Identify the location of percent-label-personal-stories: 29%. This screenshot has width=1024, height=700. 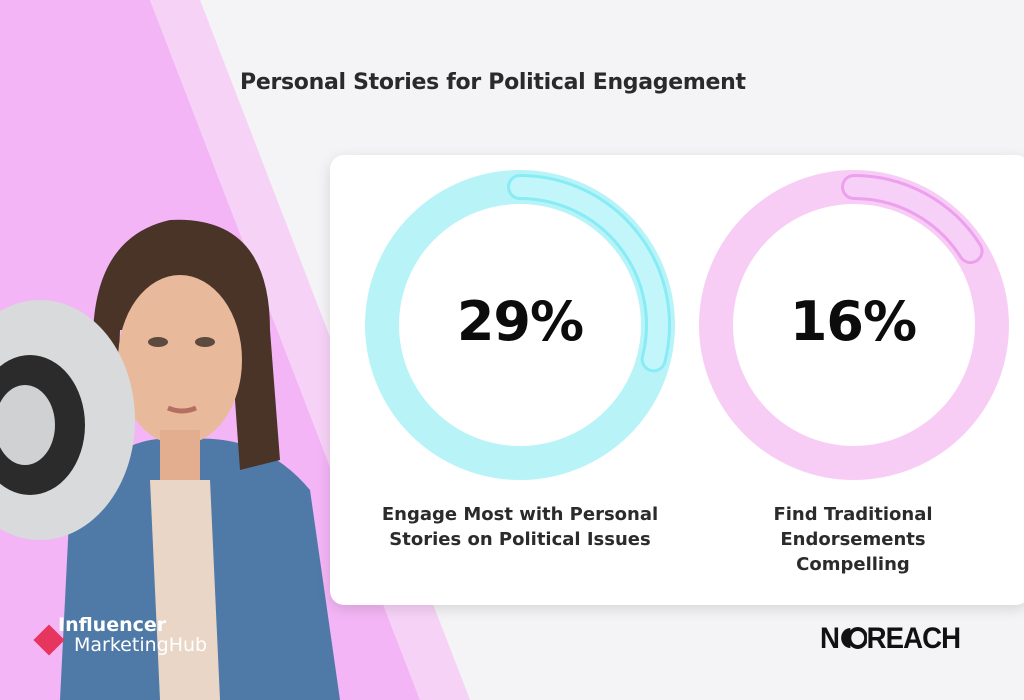
(520, 321).